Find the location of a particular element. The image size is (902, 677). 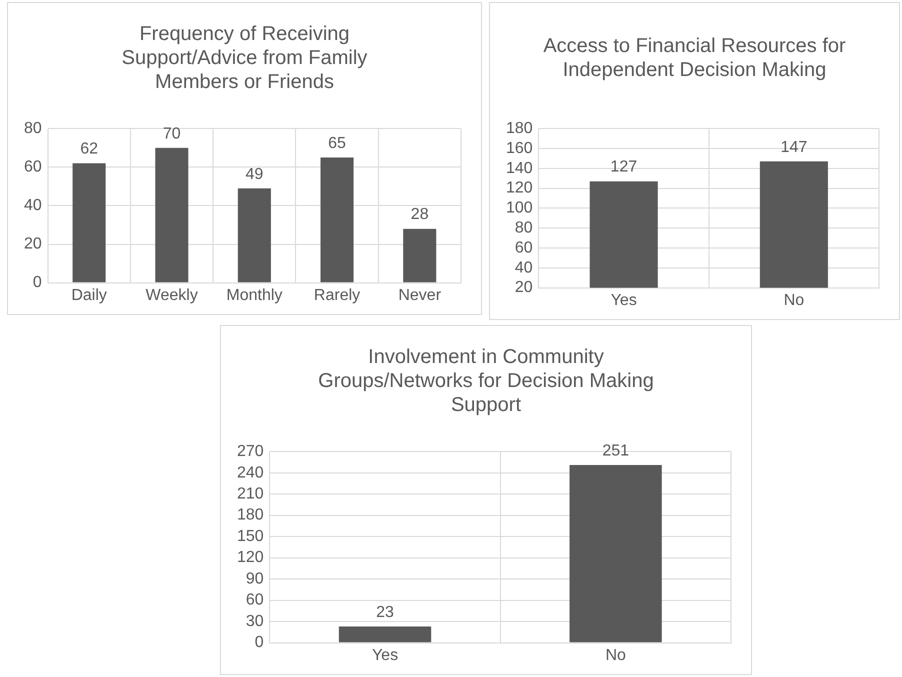

chart-title: Involvement in Community Groups/Networks for Decision Making Support is located at coordinates (486, 381).